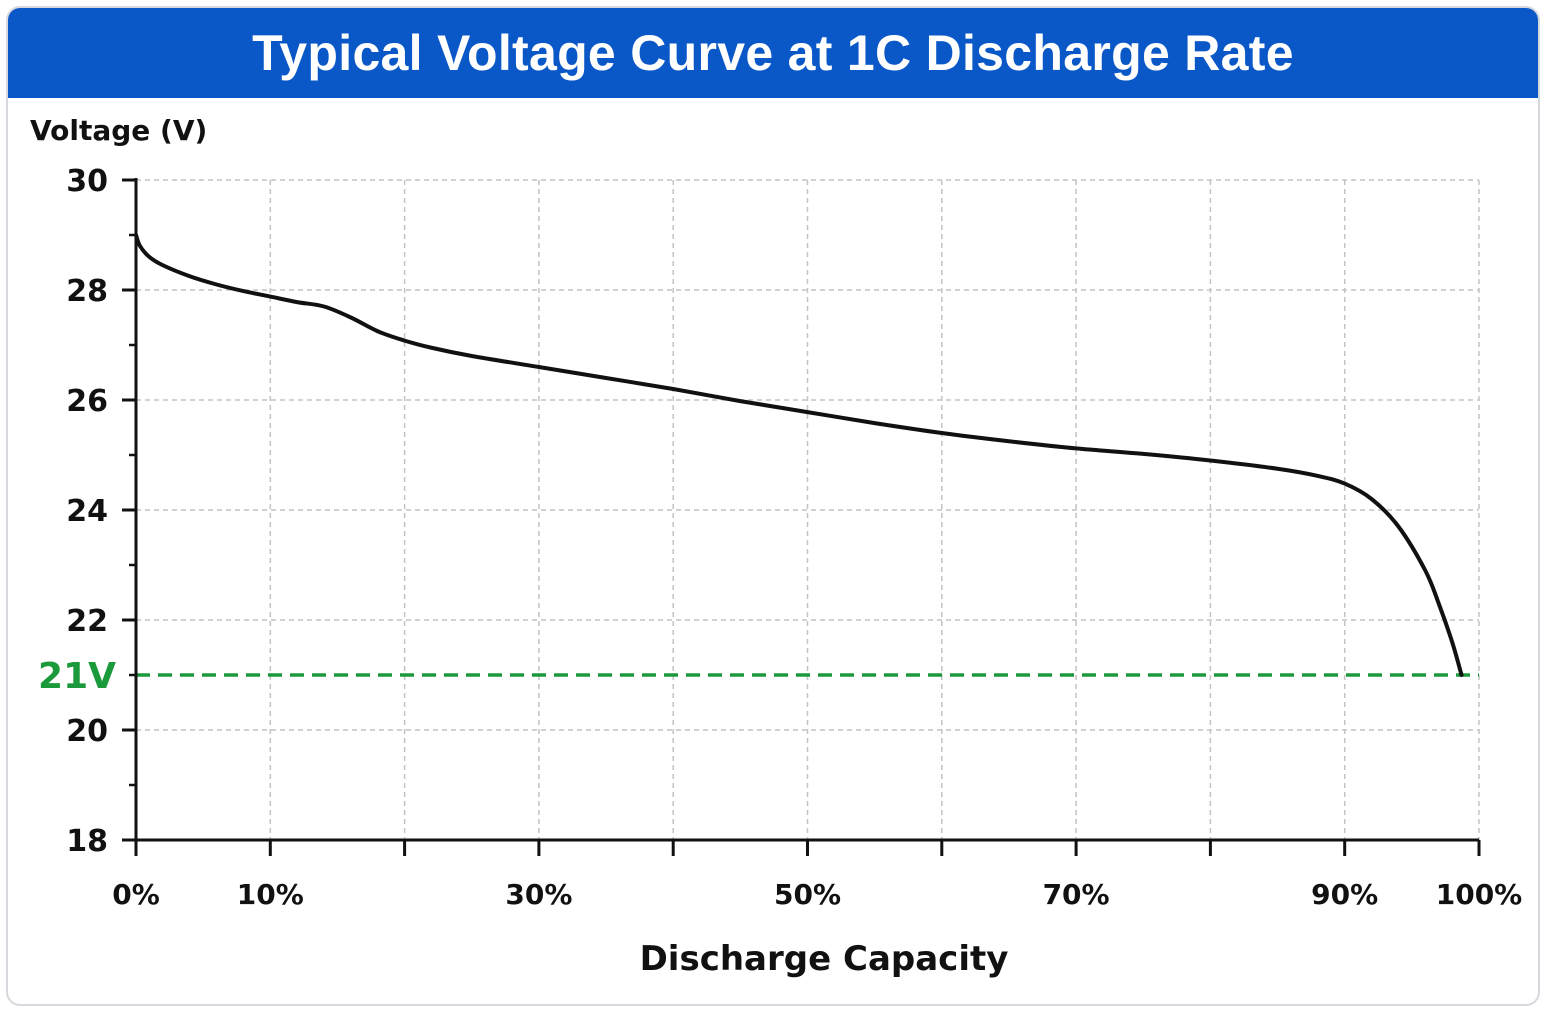 This screenshot has width=1548, height=1016. Describe the element at coordinates (87, 841) in the screenshot. I see `y-tick-label: 18` at that location.